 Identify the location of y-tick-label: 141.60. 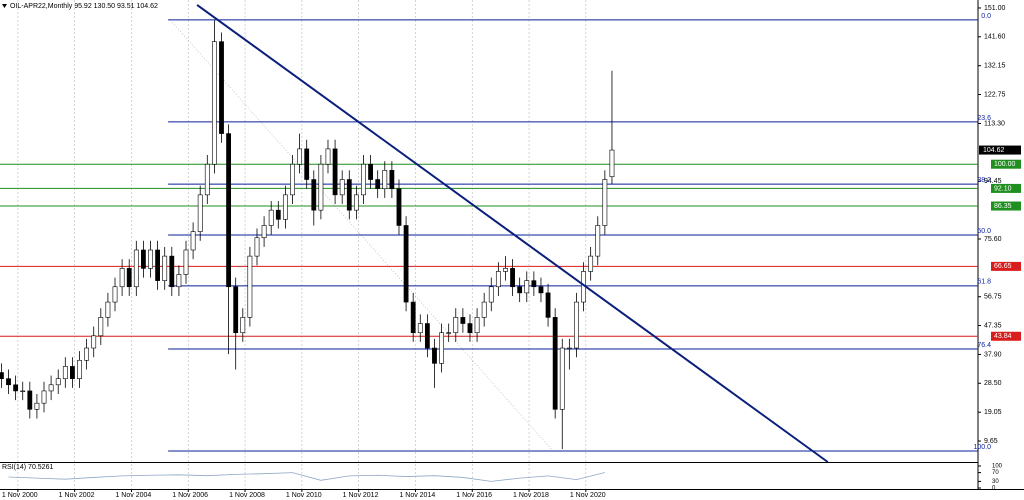
(995, 37).